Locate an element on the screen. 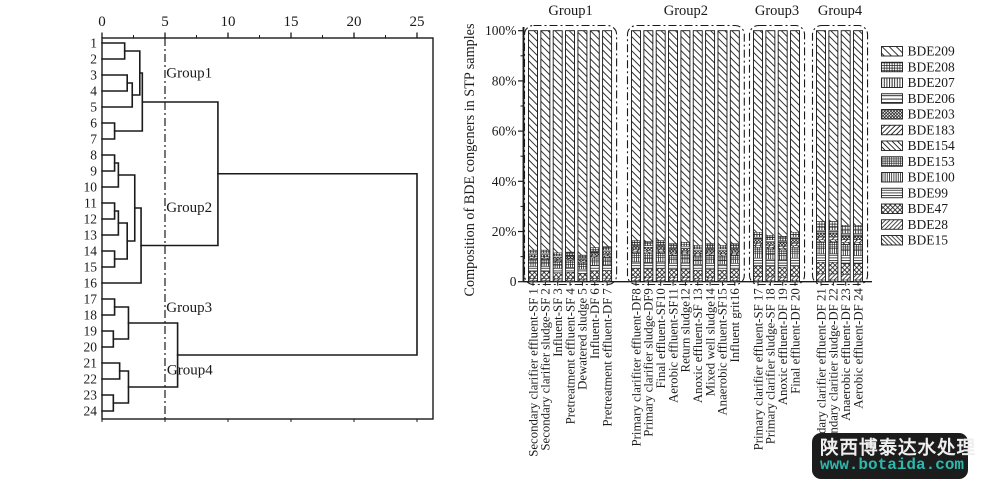  leaf-label: 4 is located at coordinates (93, 91).